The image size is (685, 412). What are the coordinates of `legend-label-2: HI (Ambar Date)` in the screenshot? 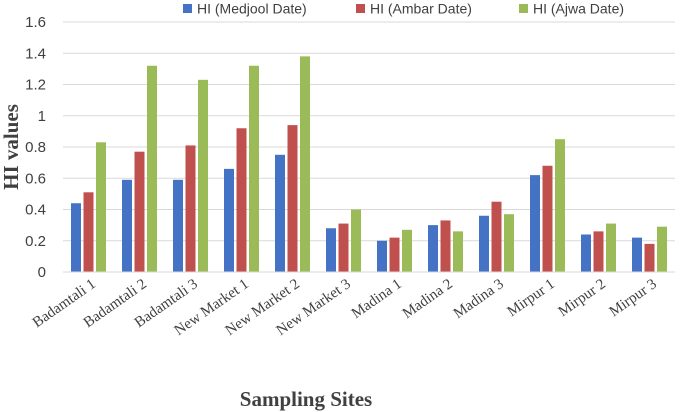 It's located at (421, 9).